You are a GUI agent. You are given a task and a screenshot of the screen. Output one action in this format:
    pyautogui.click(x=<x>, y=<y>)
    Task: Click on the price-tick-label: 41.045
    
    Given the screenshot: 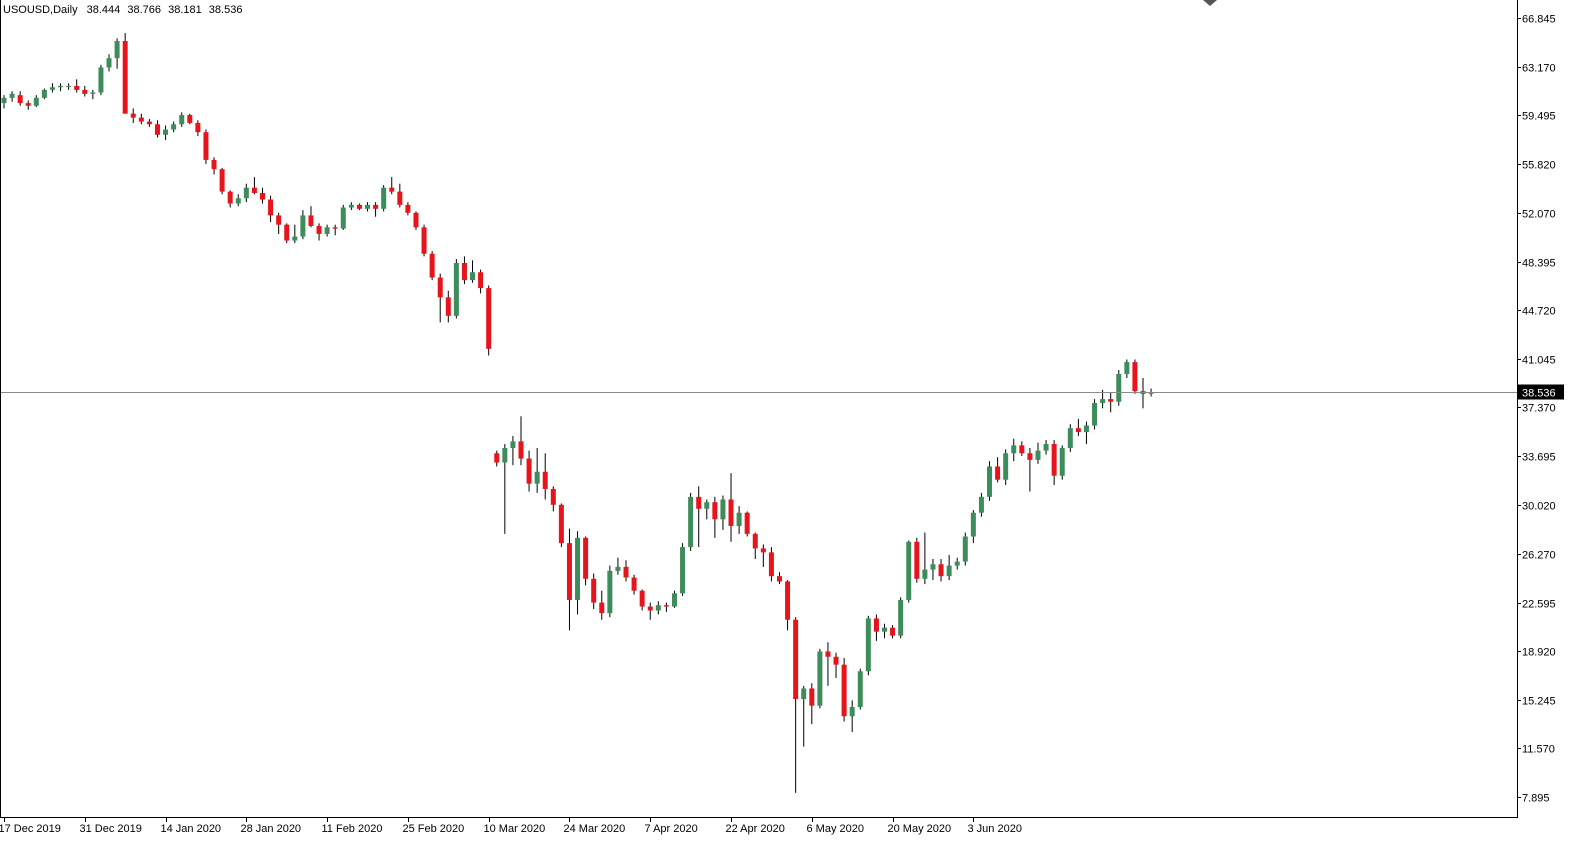 What is the action you would take?
    pyautogui.click(x=1539, y=361)
    